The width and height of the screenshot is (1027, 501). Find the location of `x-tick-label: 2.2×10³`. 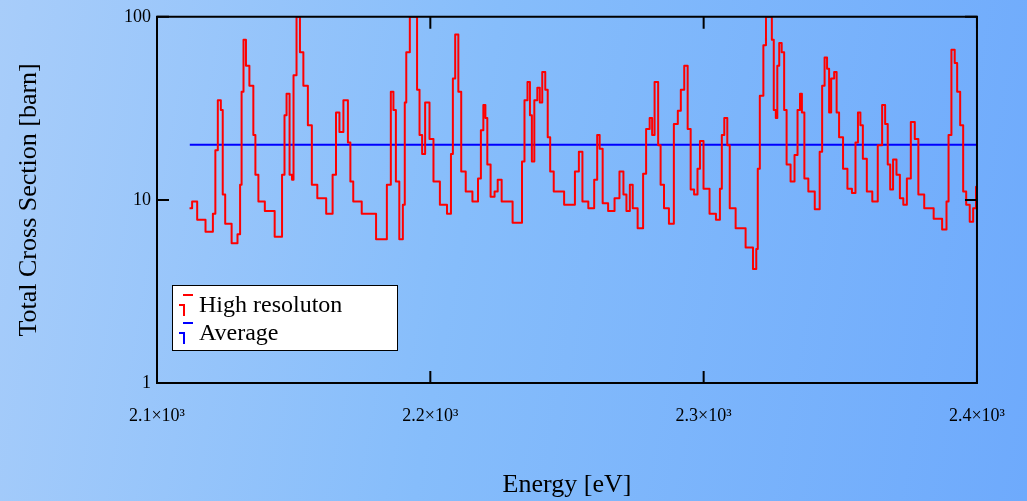

x-tick-label: 2.2×10³ is located at coordinates (430, 414).